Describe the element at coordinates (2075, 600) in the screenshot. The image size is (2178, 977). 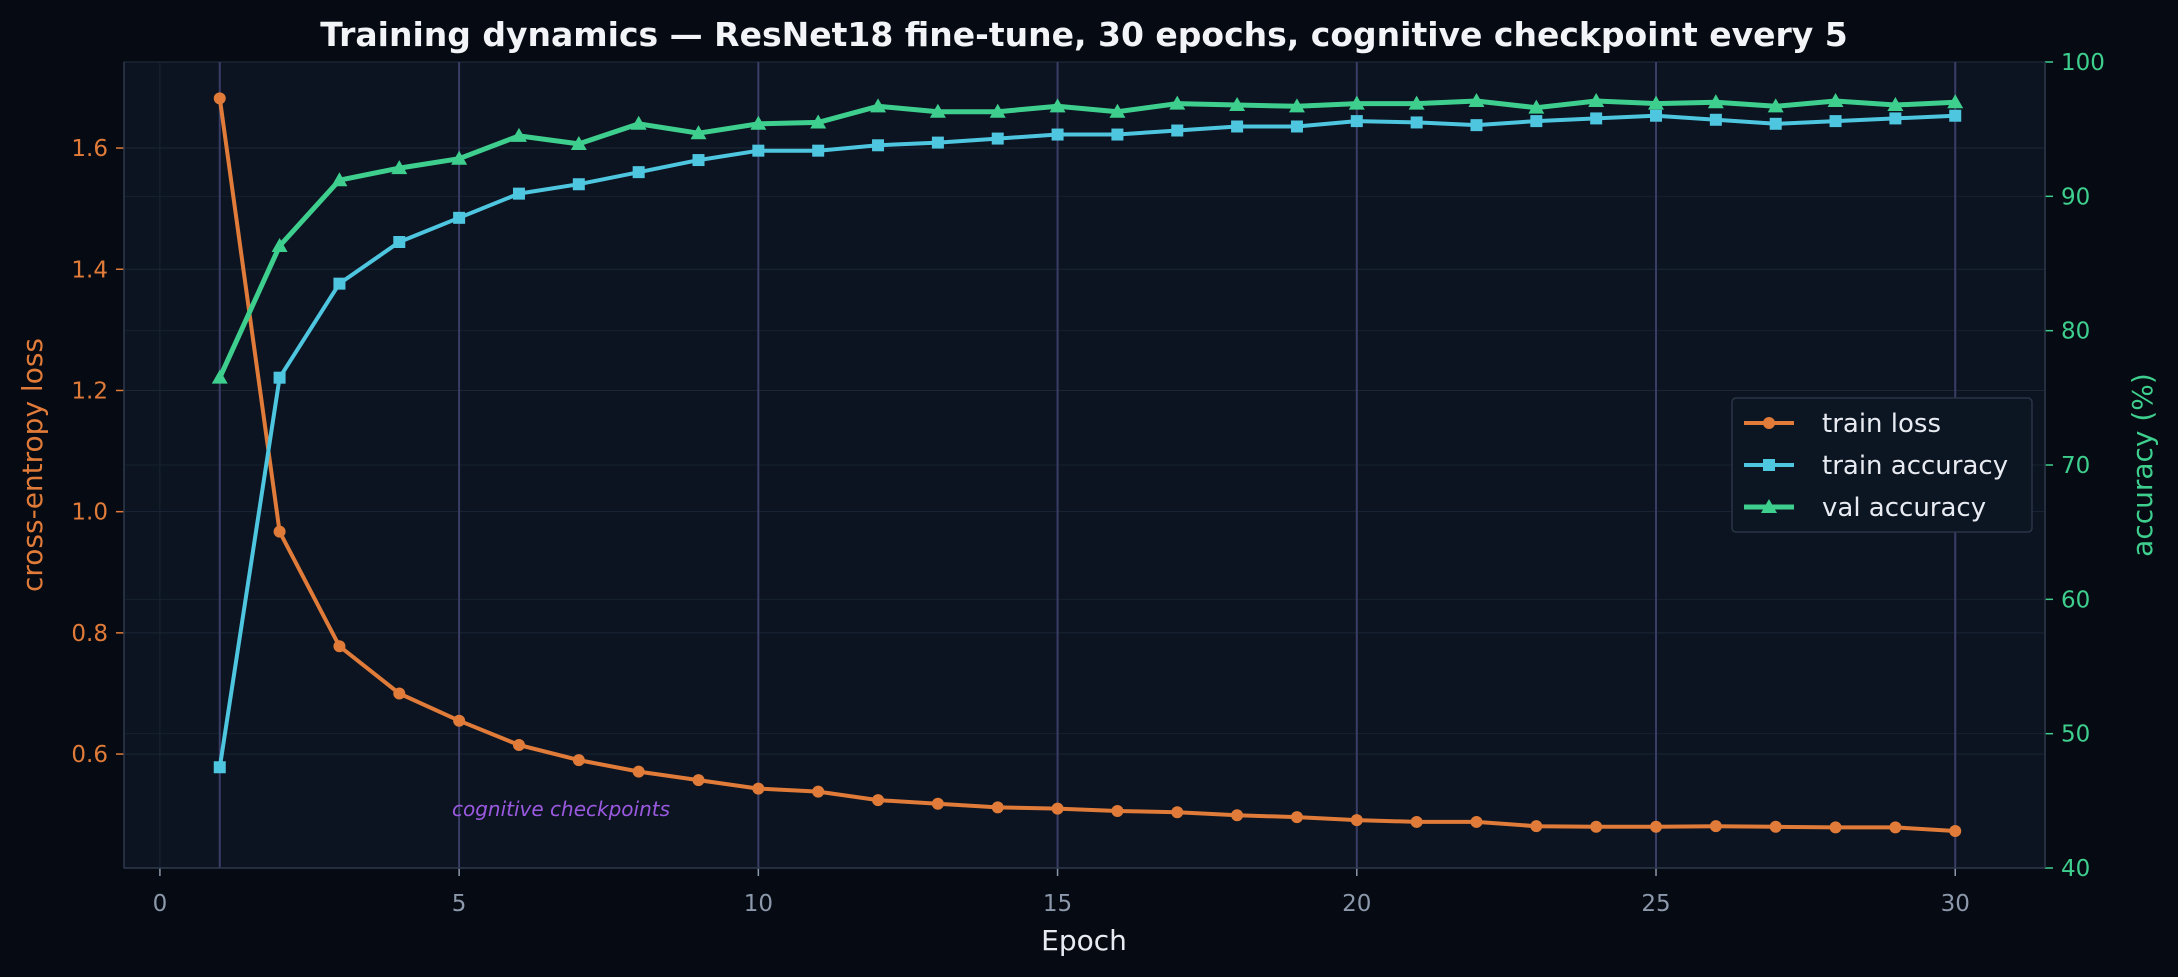
I see `y-right-tick-label: 60` at that location.